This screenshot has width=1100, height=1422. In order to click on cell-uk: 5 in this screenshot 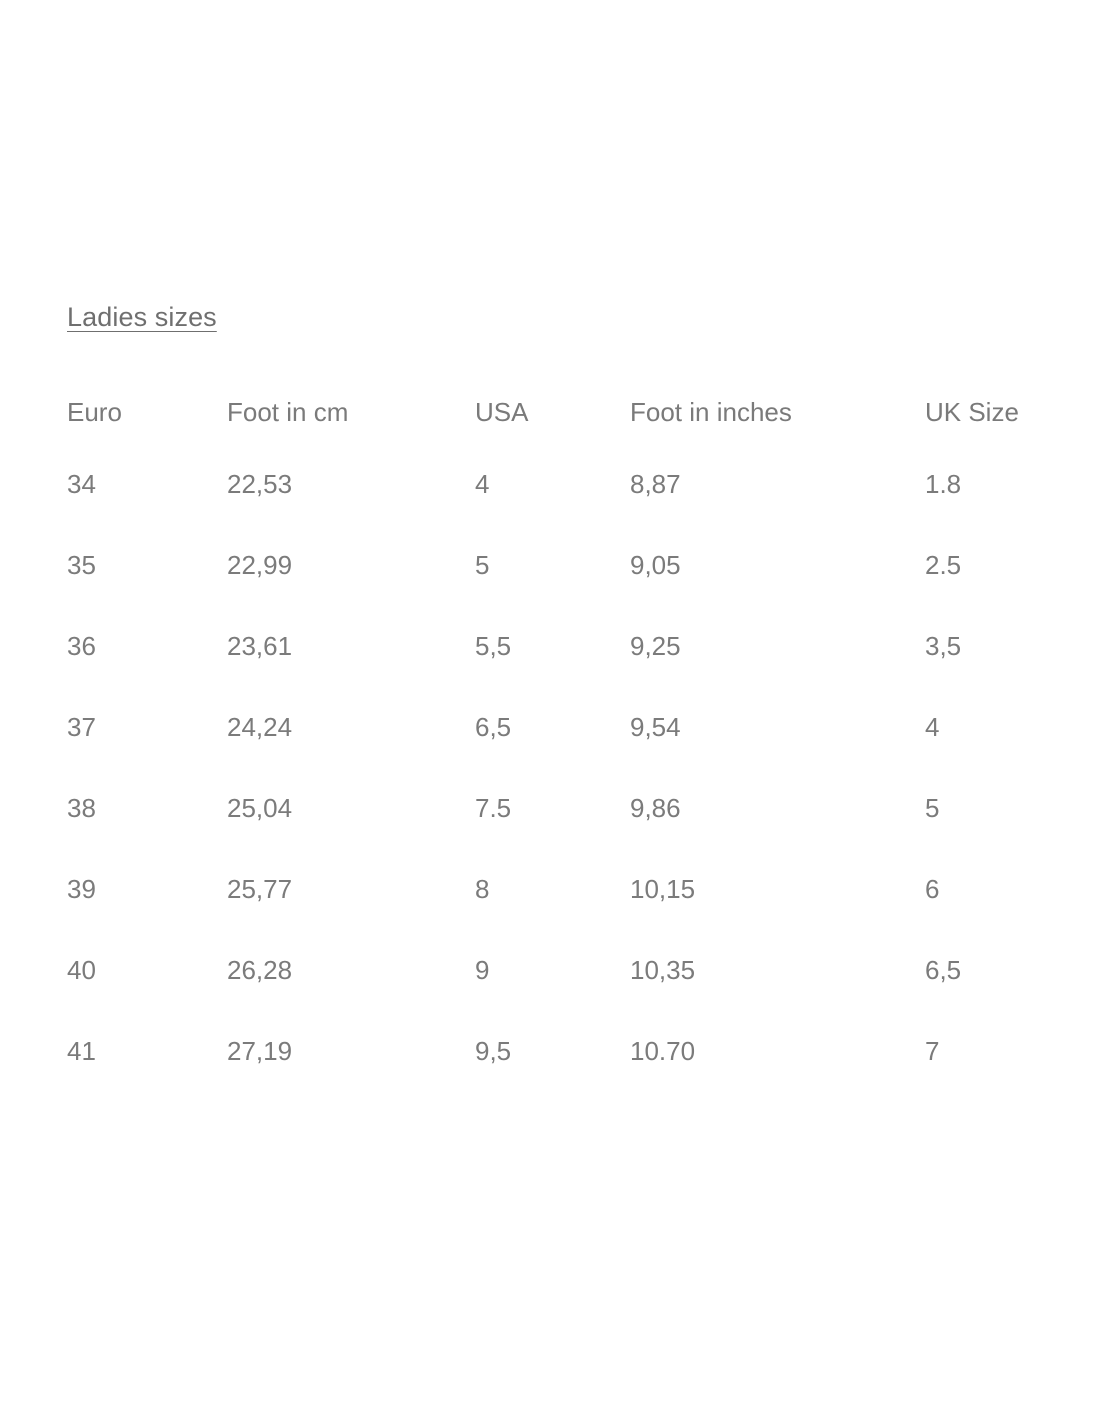, I will do `click(932, 807)`.